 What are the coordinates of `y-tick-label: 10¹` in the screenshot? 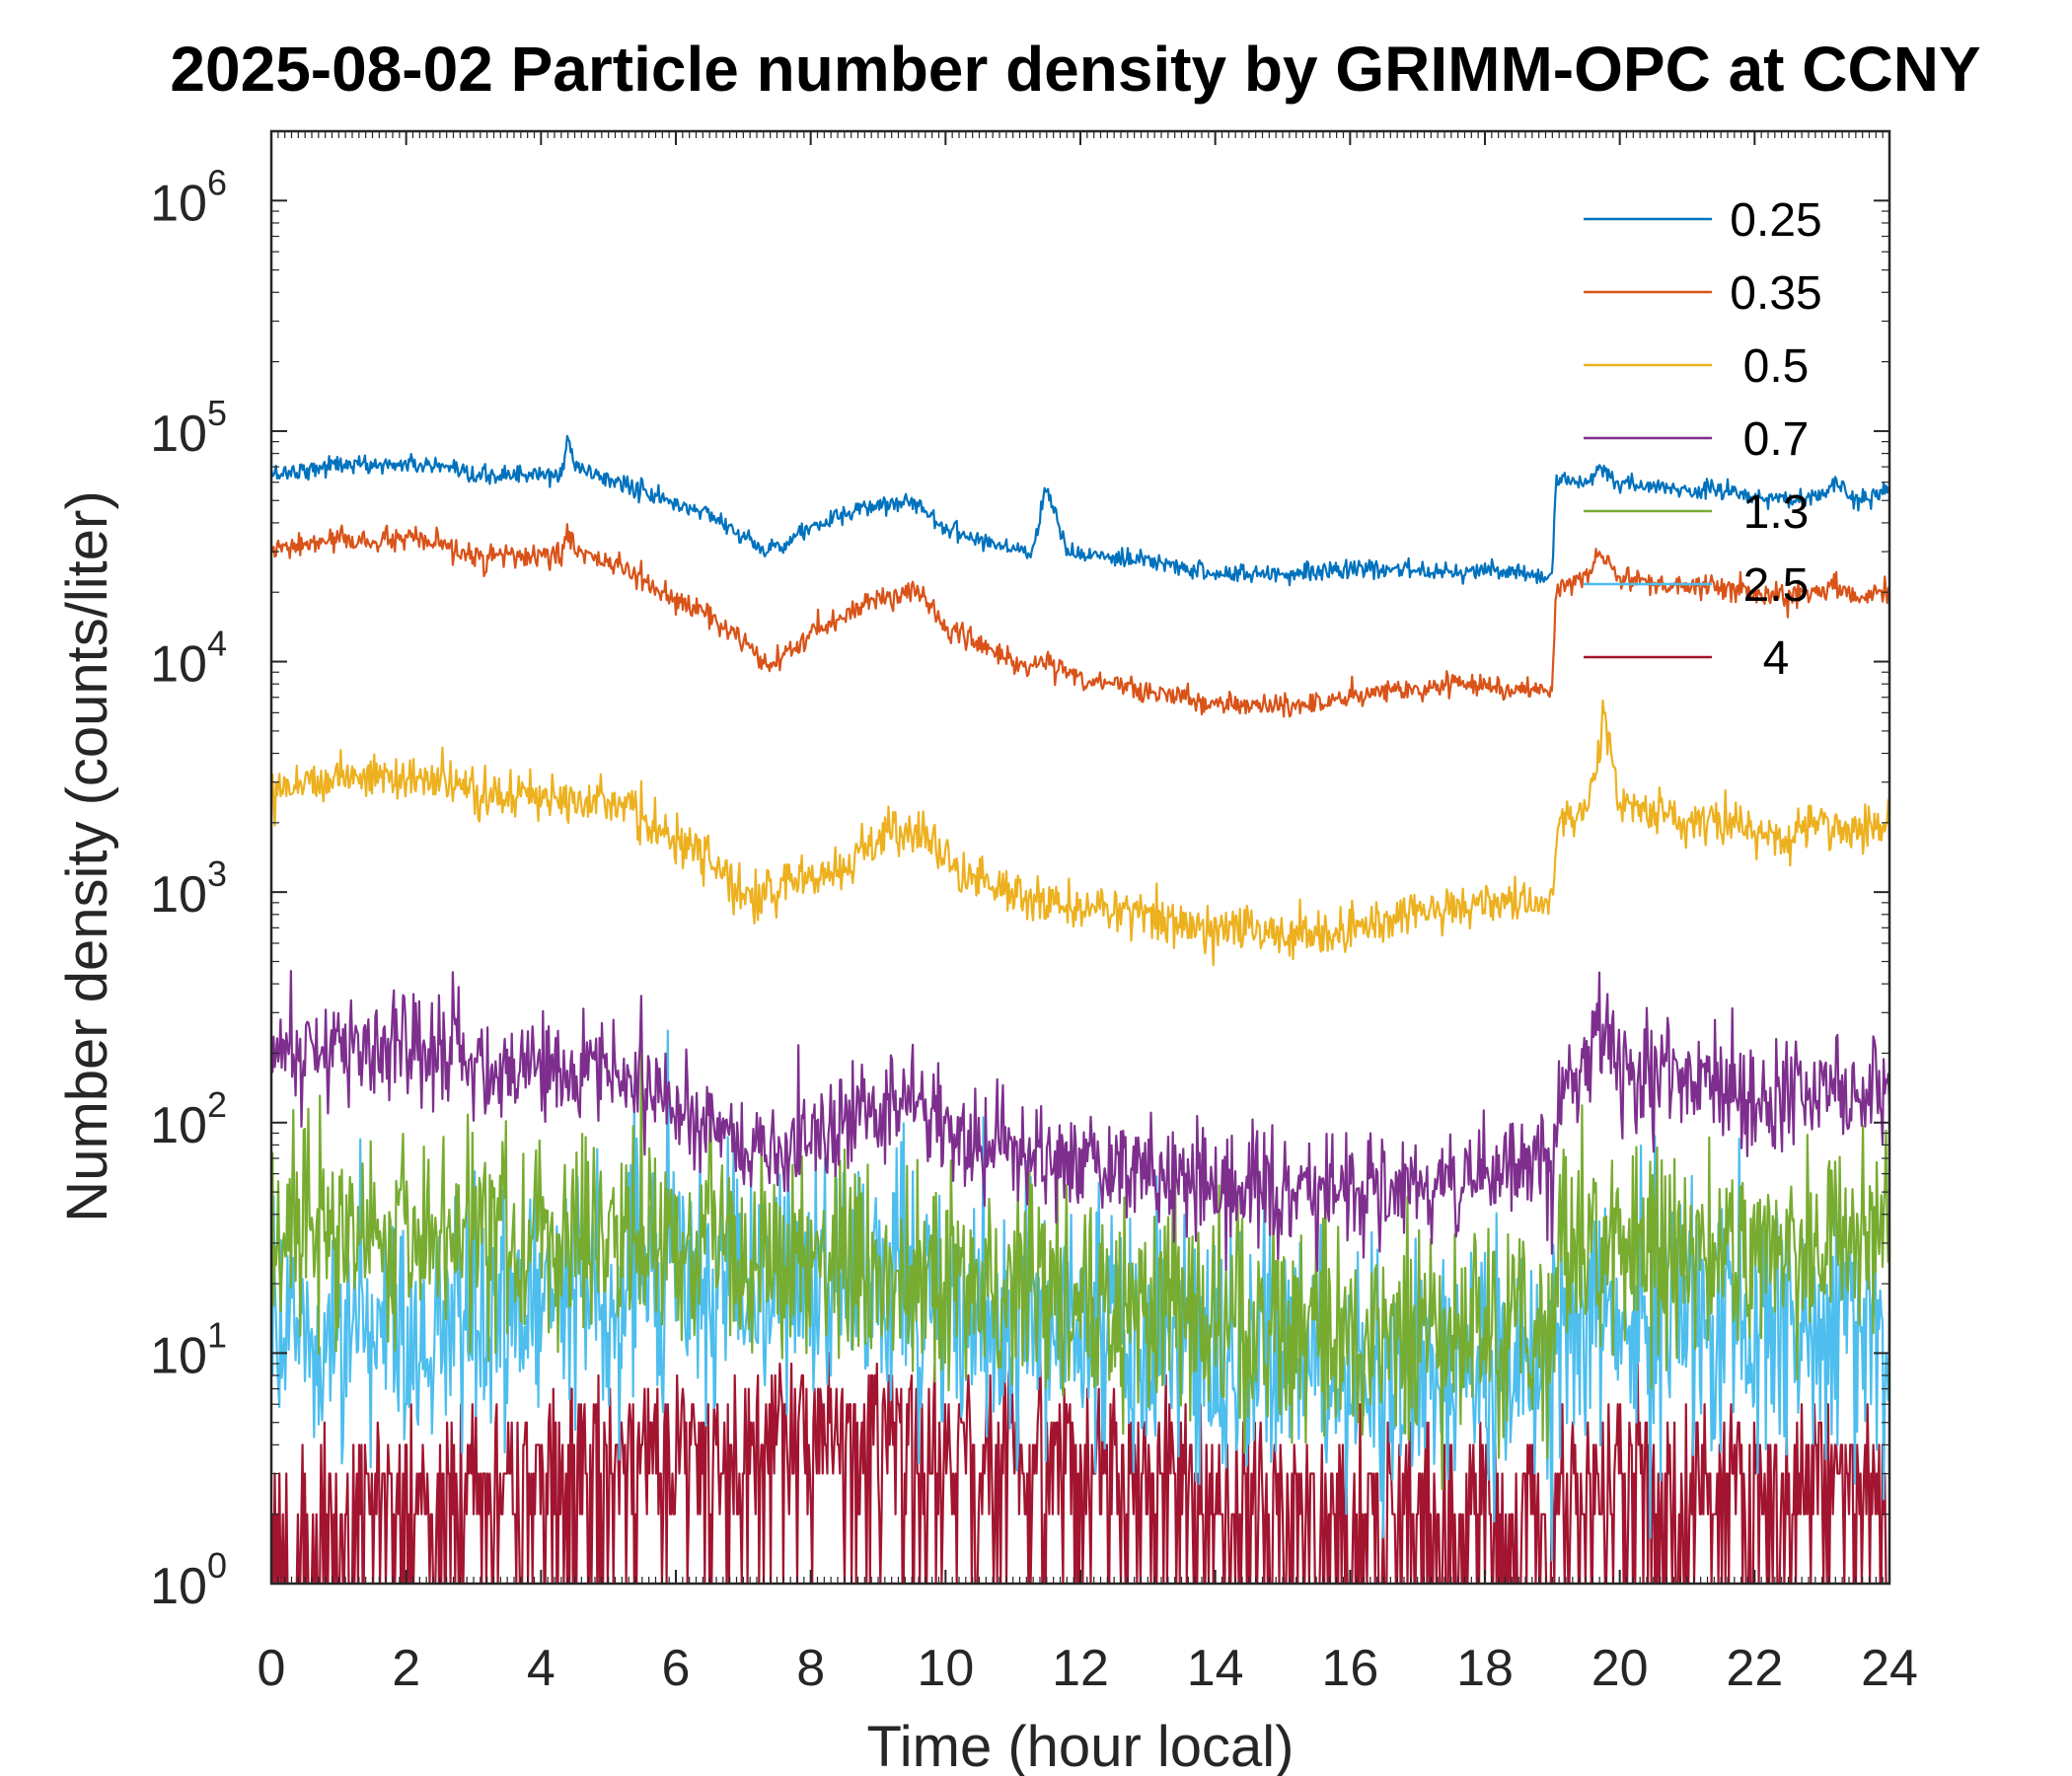 It's located at (189, 1349).